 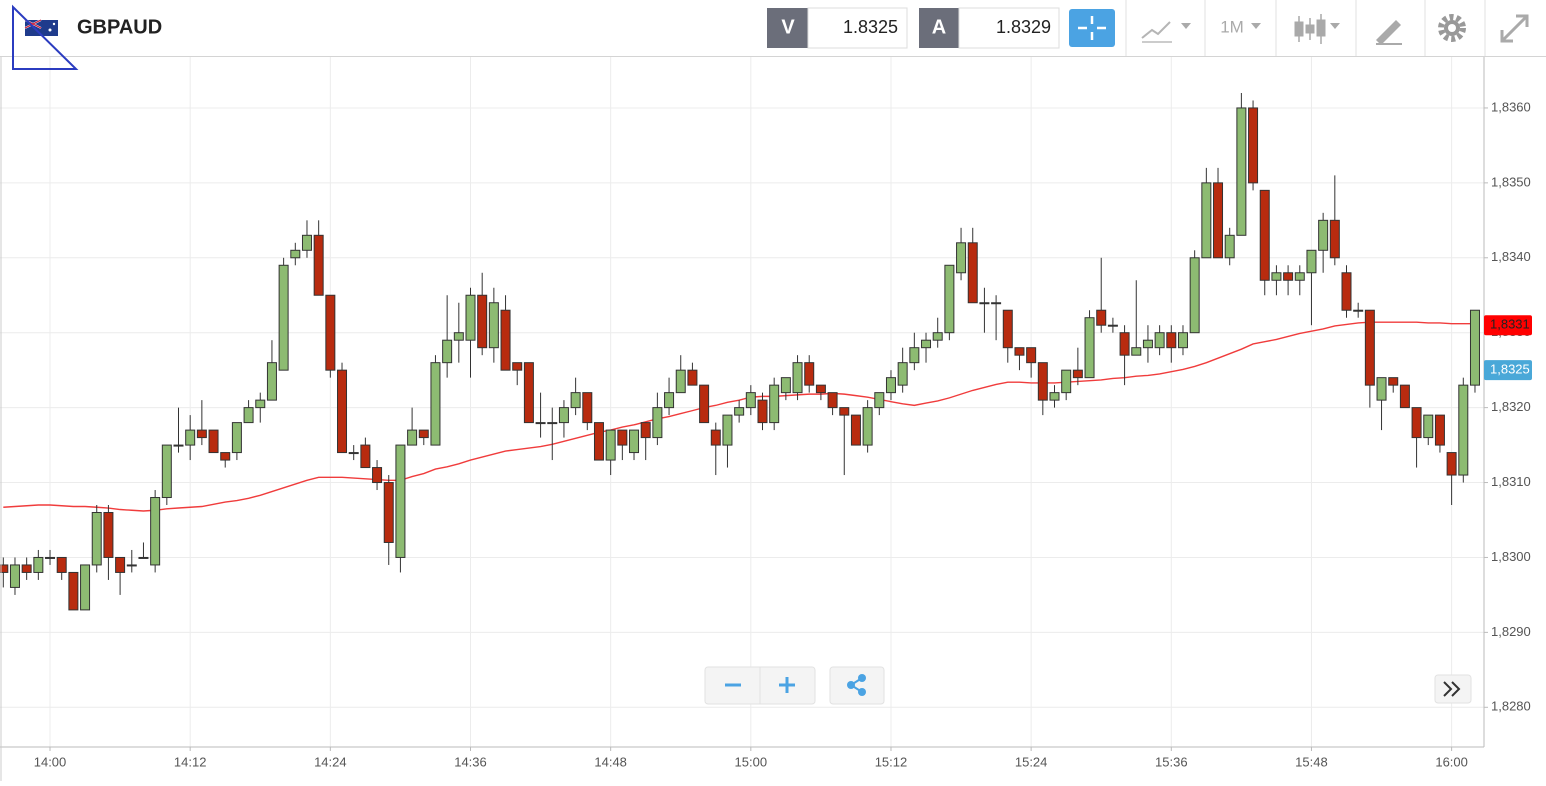 I want to click on share-button, so click(x=857, y=685).